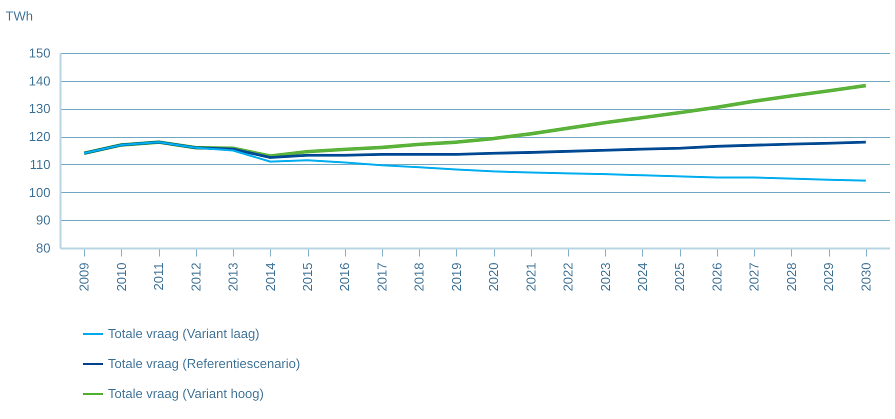 The height and width of the screenshot is (419, 895). Describe the element at coordinates (39, 192) in the screenshot. I see `y-tick-label: 100` at that location.